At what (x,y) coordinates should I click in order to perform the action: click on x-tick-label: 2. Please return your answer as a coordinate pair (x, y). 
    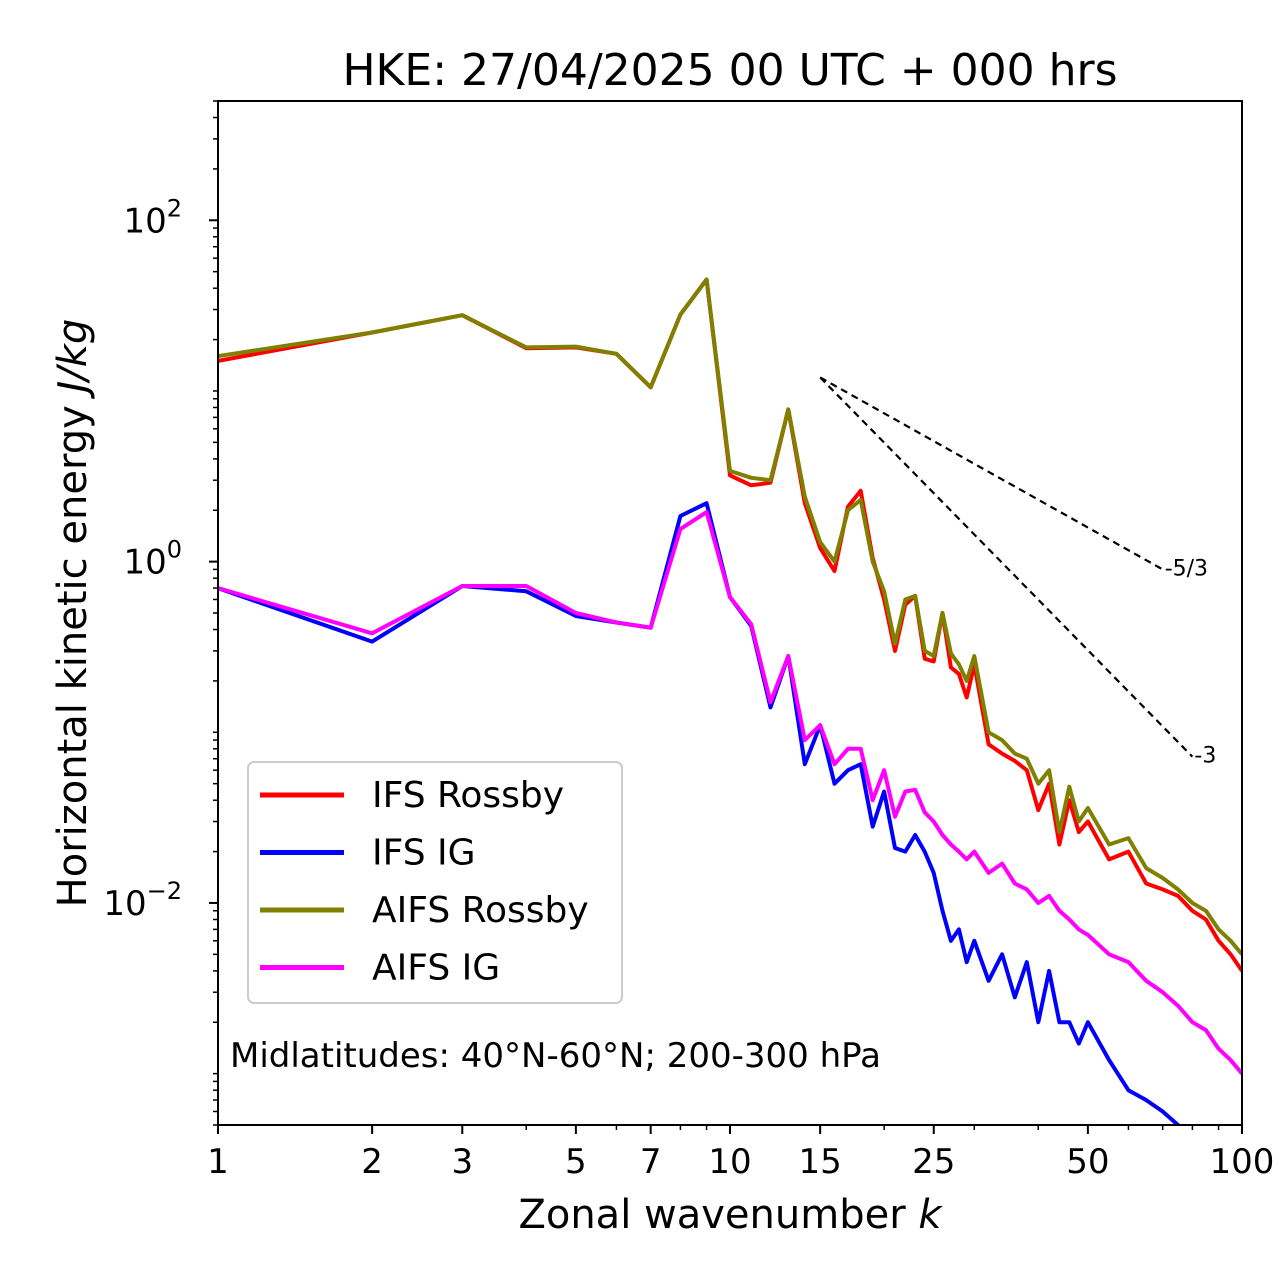
    Looking at the image, I should click on (372, 1162).